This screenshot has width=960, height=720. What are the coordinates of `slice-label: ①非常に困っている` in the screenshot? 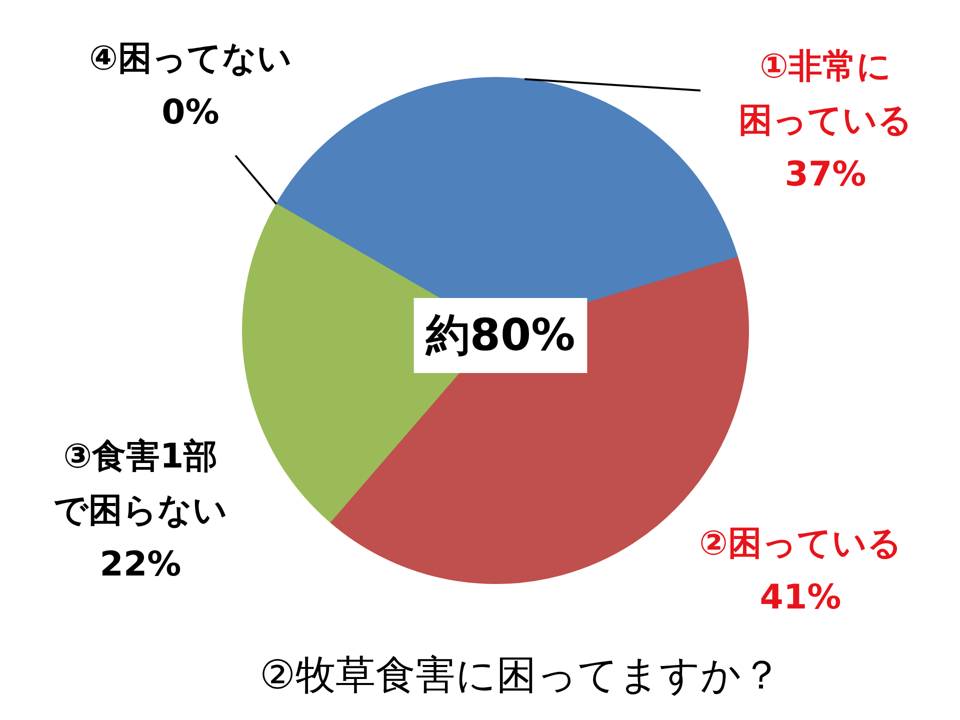 It's located at (825, 93).